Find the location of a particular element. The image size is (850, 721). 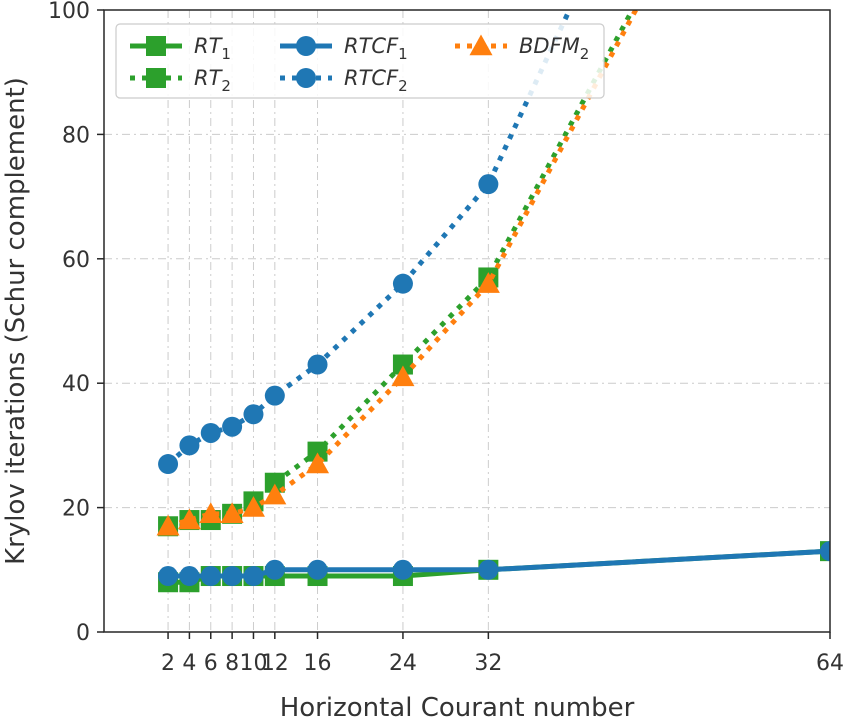

x-tick-label: 32 is located at coordinates (488, 663).